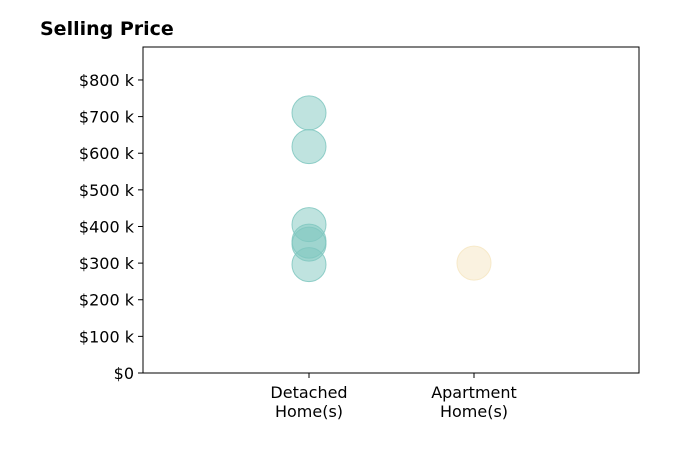  Describe the element at coordinates (107, 336) in the screenshot. I see `y-tick-label: $100 k` at that location.